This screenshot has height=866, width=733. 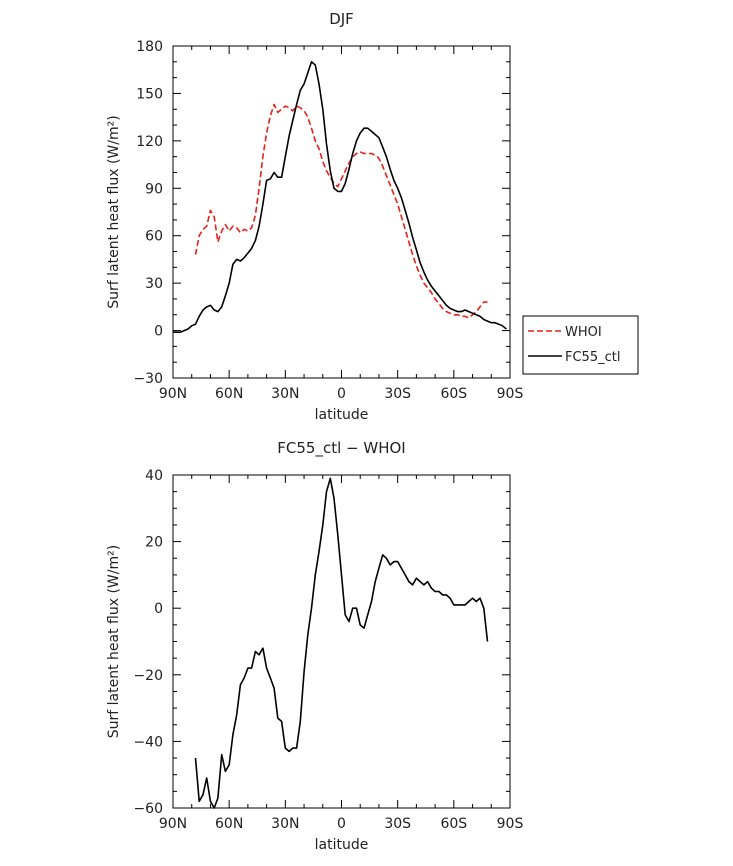 What do you see at coordinates (148, 742) in the screenshot?
I see `y-tick-label: −40` at bounding box center [148, 742].